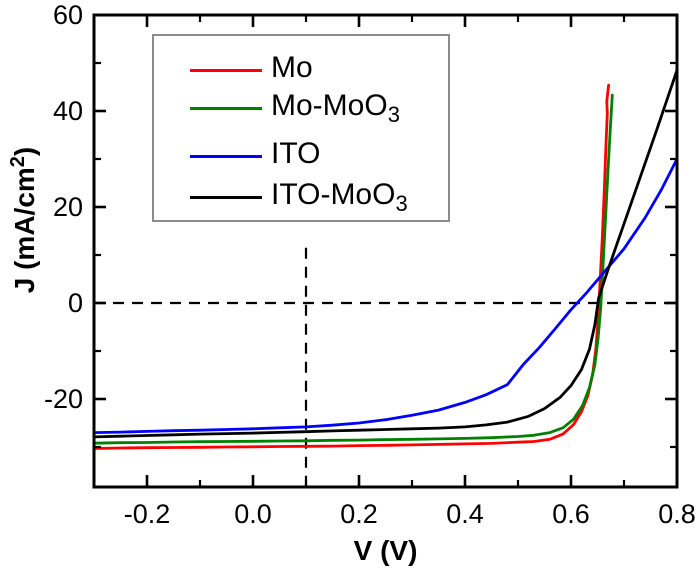 The image size is (700, 570). What do you see at coordinates (68, 111) in the screenshot?
I see `y-tick-label: 40` at bounding box center [68, 111].